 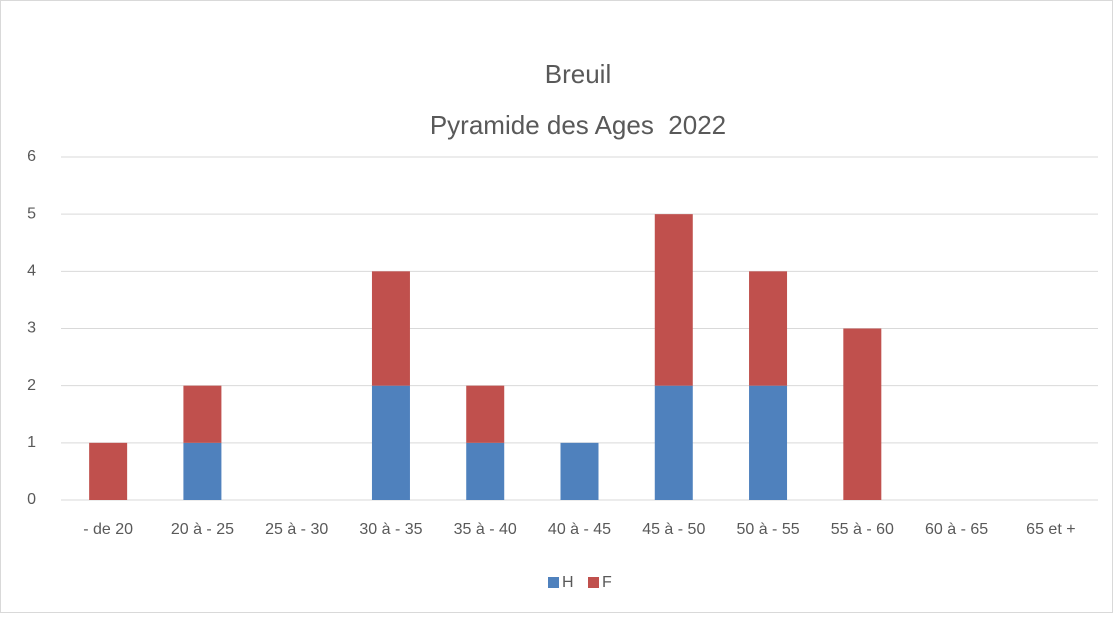 I want to click on x-tick-label: 50 à - 55, so click(x=767, y=529).